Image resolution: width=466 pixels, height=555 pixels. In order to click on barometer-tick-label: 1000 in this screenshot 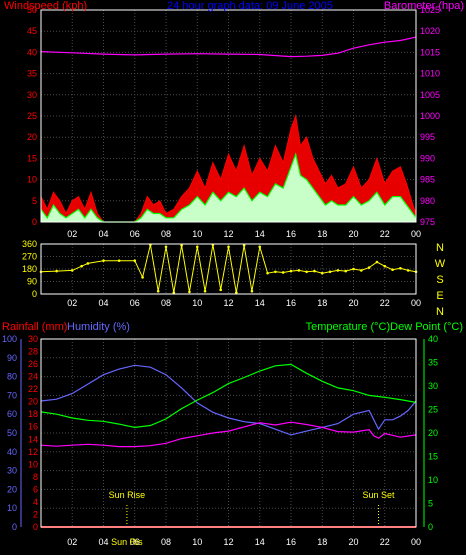, I will do `click(430, 116)`.